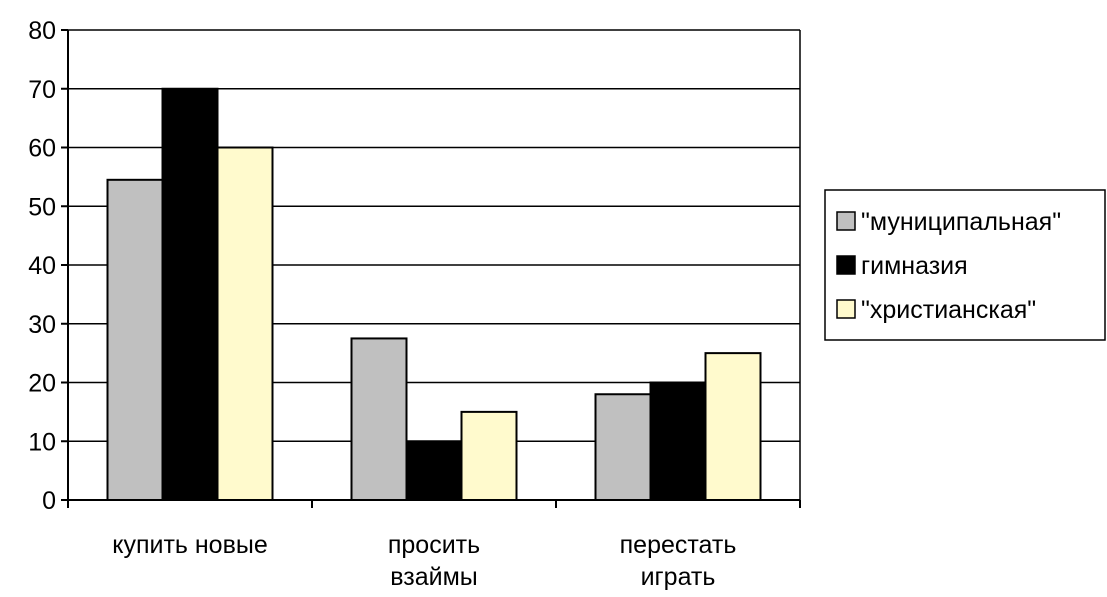 The image size is (1107, 597). What do you see at coordinates (42, 266) in the screenshot?
I see `y-tick-label: 40` at bounding box center [42, 266].